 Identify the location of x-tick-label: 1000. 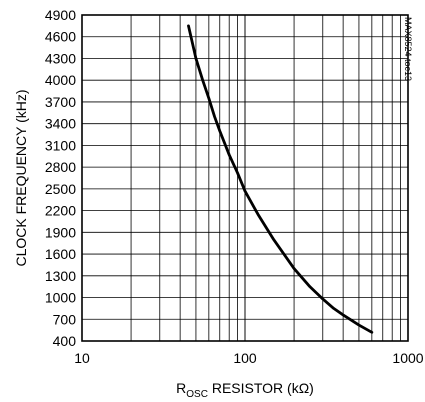
(407, 358).